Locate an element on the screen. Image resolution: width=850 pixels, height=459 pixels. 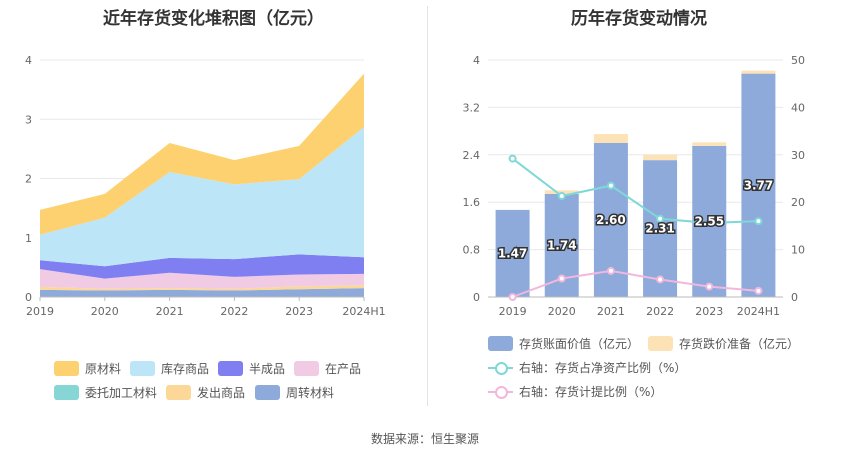
legend-label: 库存商品 is located at coordinates (185, 369).